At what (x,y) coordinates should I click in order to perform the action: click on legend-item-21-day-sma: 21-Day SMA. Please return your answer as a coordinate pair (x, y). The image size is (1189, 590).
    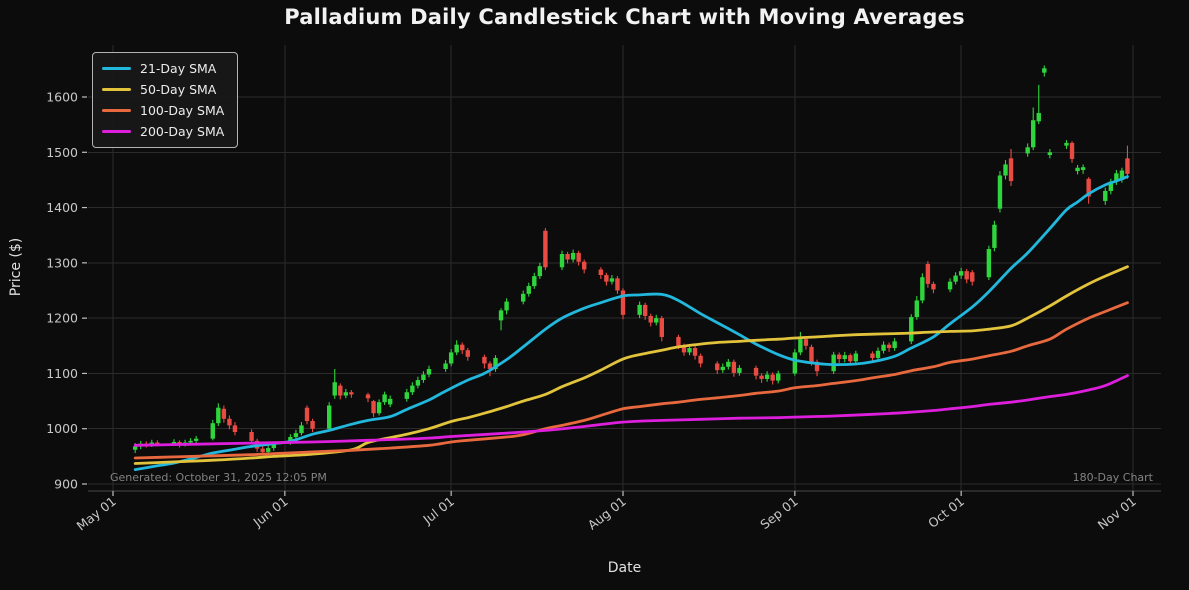
    Looking at the image, I should click on (163, 68).